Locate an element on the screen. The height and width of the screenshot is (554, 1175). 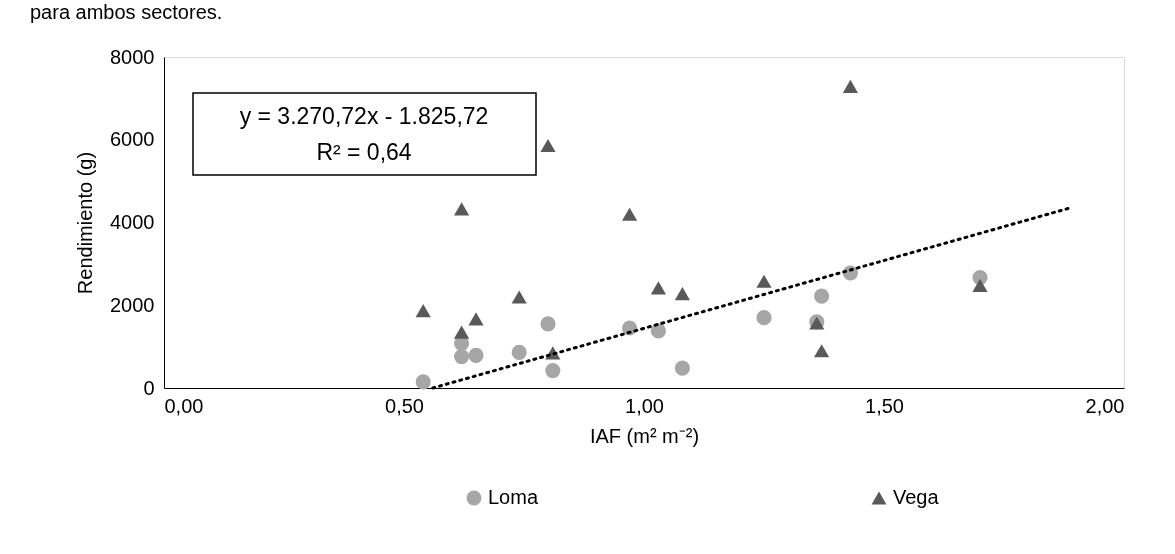
legend-label: Loma is located at coordinates (513, 497).